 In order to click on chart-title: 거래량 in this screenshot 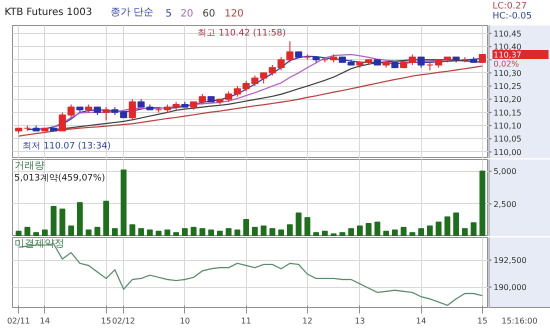, I will do `click(29, 166)`.